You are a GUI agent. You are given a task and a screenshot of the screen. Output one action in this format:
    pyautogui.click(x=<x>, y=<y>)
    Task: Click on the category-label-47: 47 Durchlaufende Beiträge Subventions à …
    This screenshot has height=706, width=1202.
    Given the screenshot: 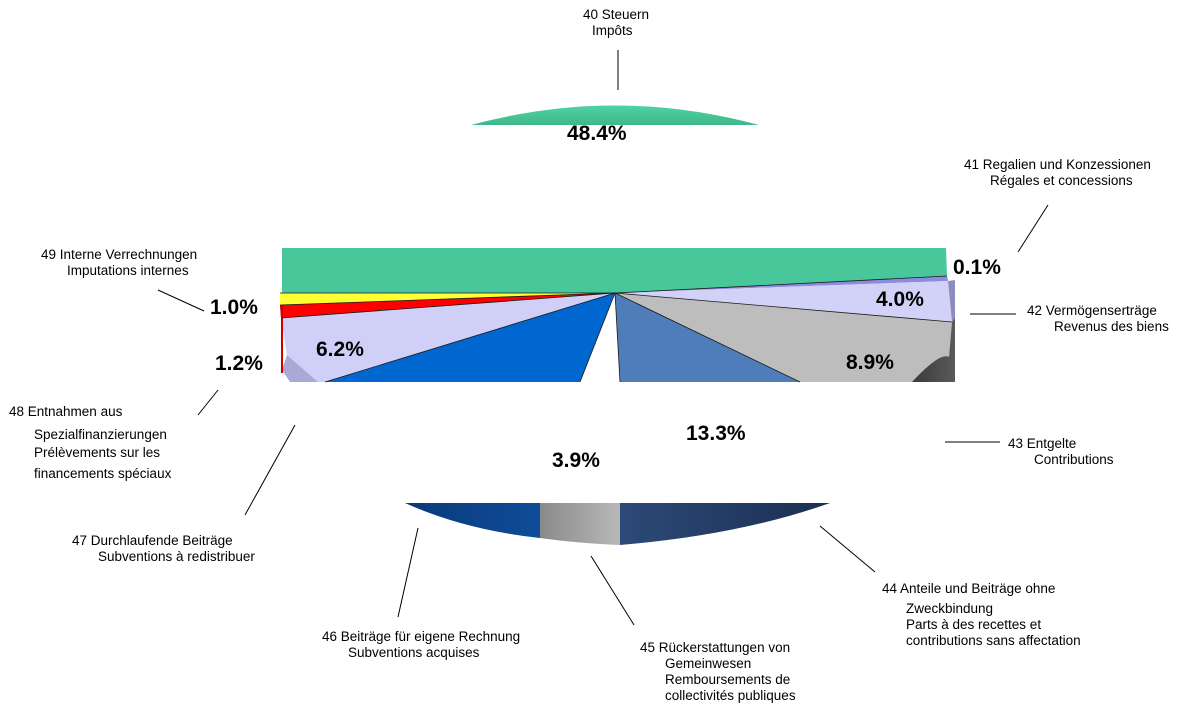 What is the action you would take?
    pyautogui.click(x=163, y=548)
    